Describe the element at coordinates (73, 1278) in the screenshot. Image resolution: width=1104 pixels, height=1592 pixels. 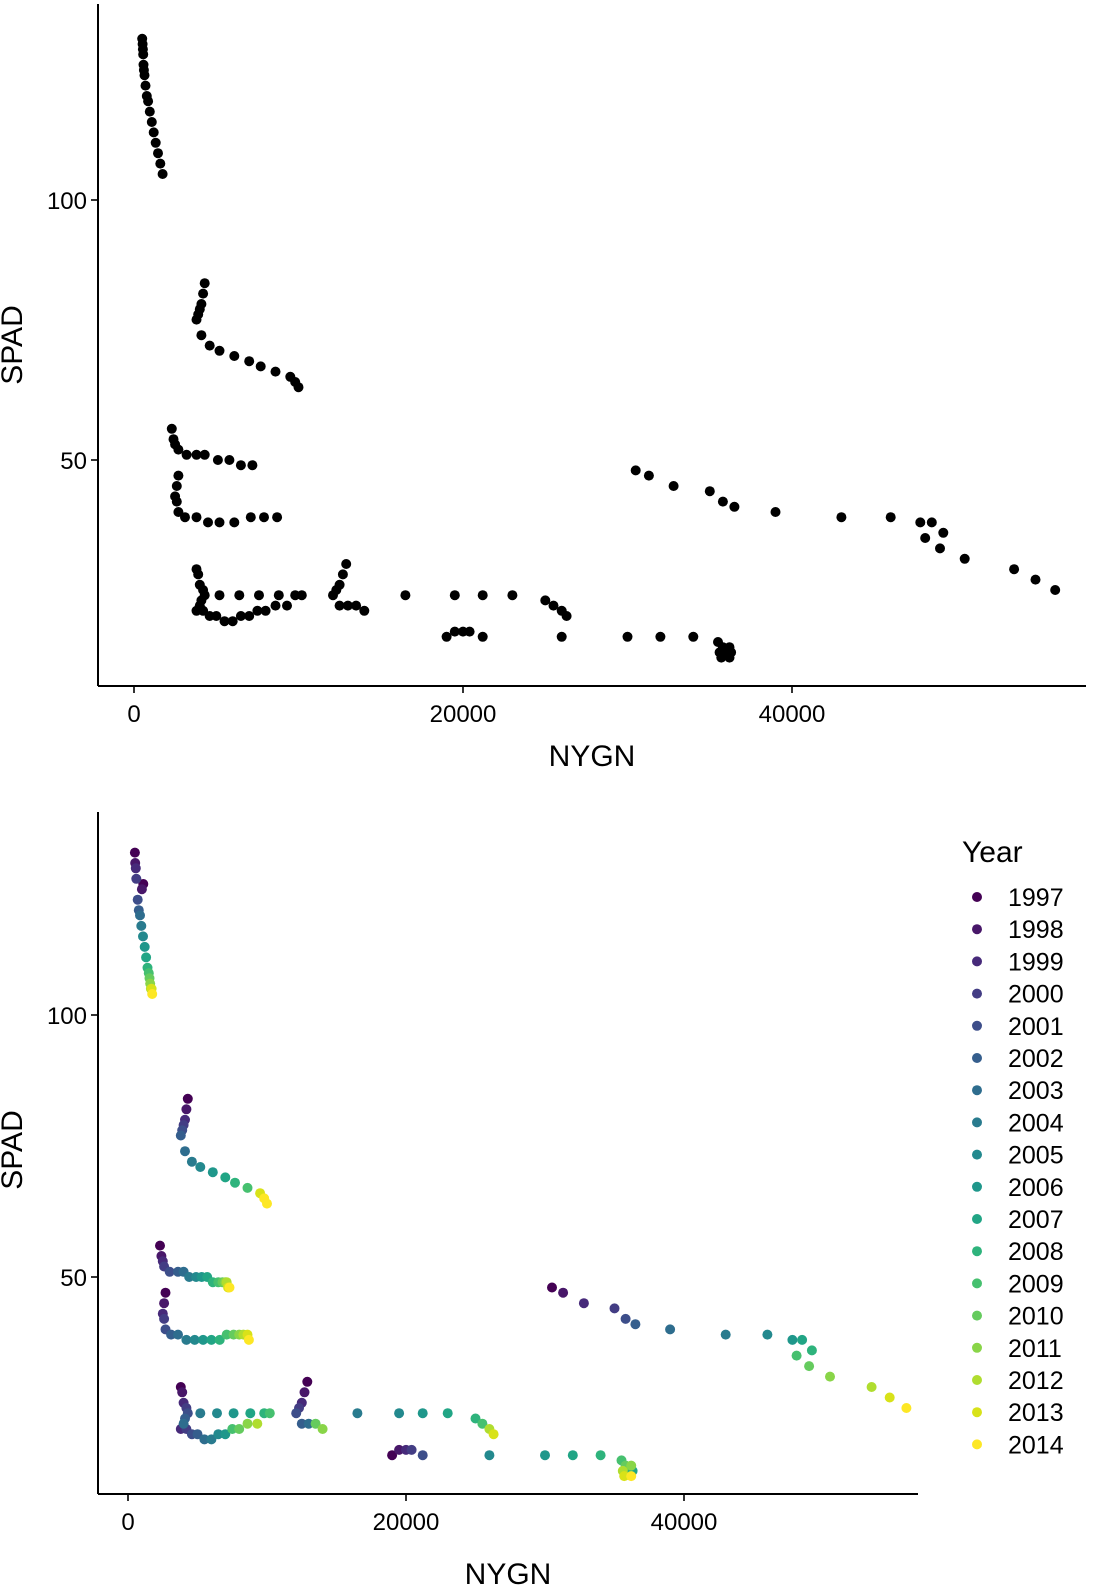
I see `bottom-y-tick-label-50: 50` at that location.